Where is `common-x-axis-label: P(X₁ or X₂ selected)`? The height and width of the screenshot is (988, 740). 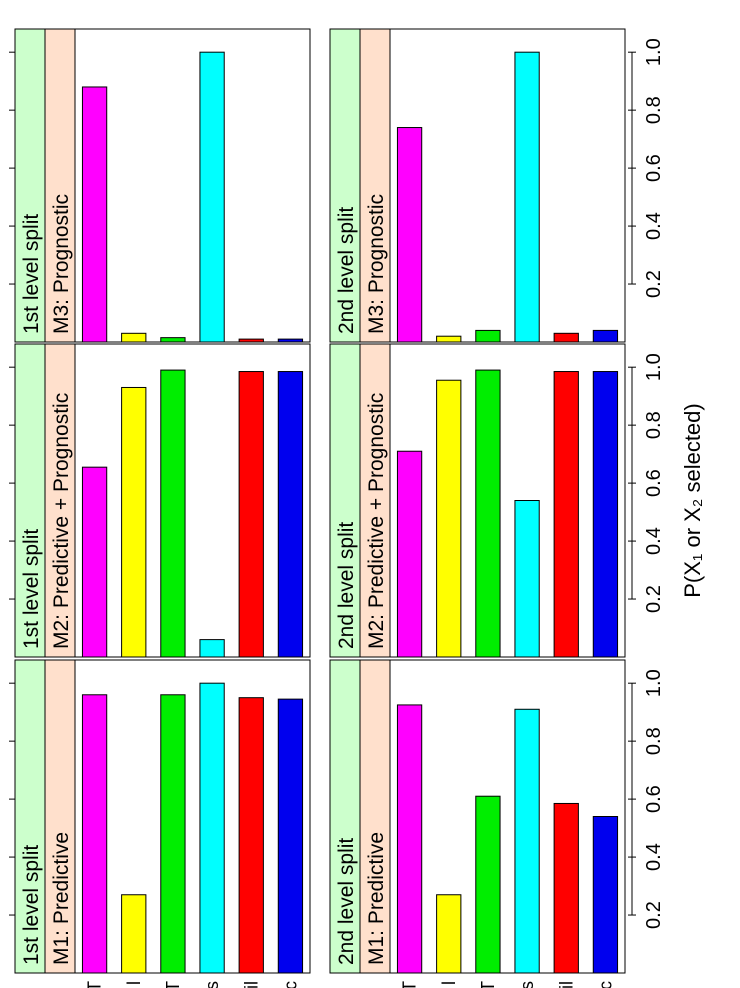
common-x-axis-label: P(X₁ or X₂ selected) is located at coordinates (692, 500).